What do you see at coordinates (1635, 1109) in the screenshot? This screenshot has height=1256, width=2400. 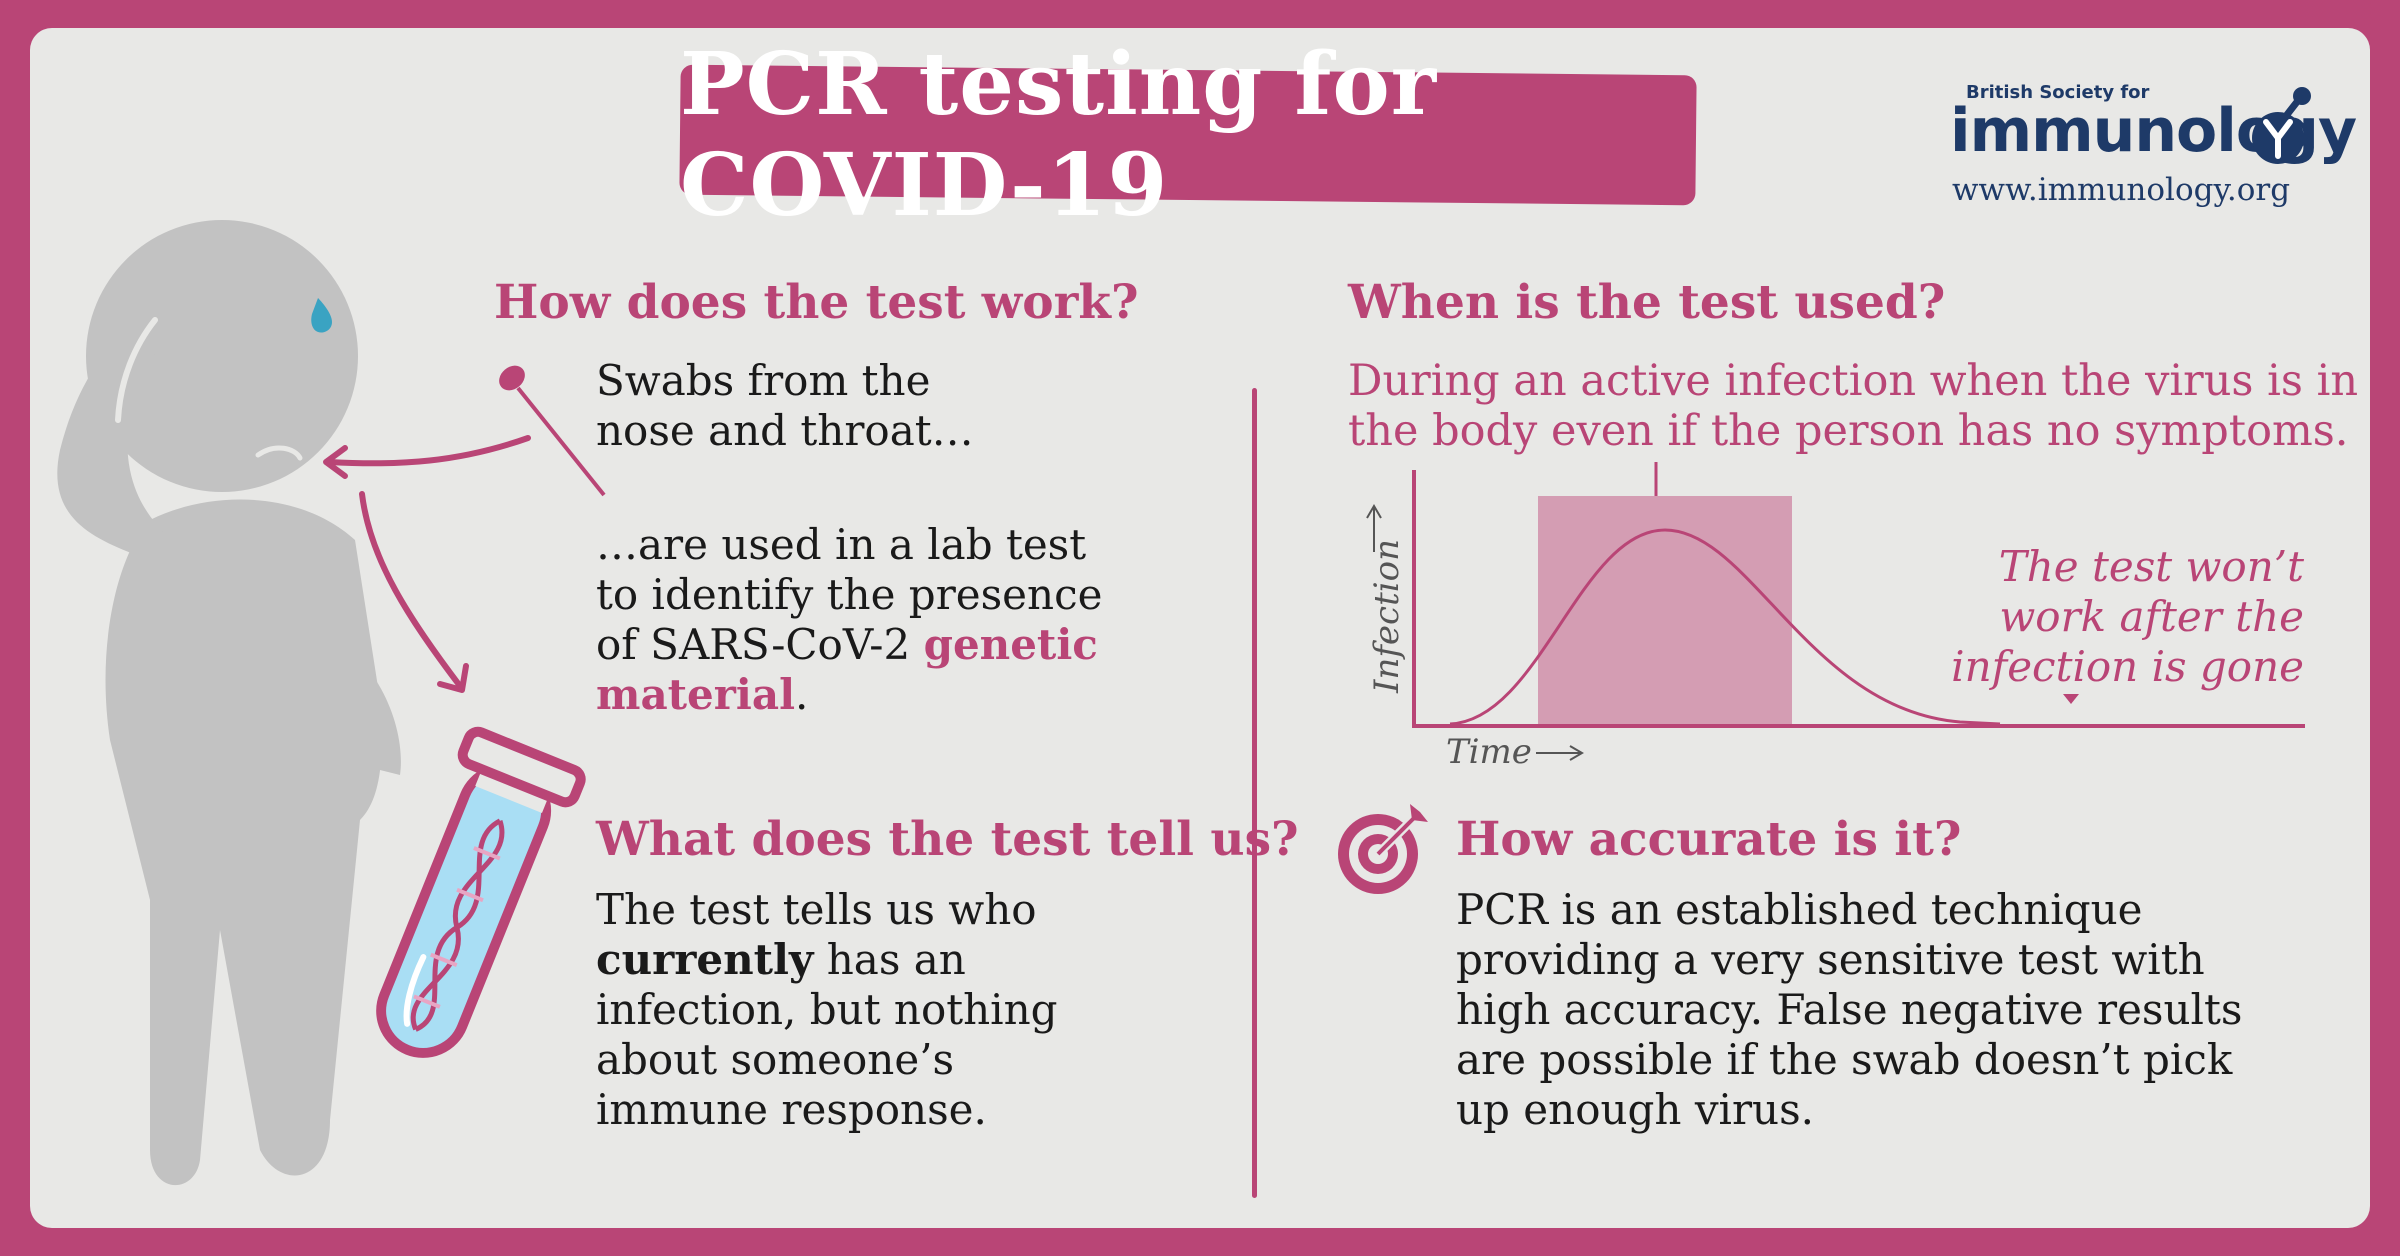 I see `accuracy-line-5: up enough virus.` at bounding box center [1635, 1109].